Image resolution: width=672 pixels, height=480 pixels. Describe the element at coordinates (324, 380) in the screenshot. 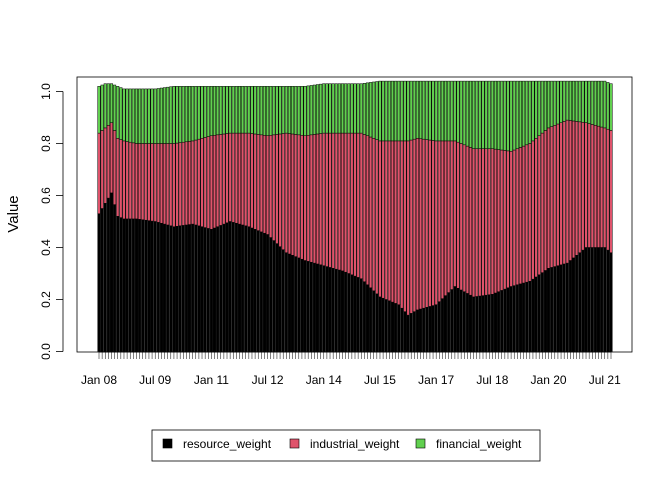

I see `x-tick-label: Jan 14` at that location.